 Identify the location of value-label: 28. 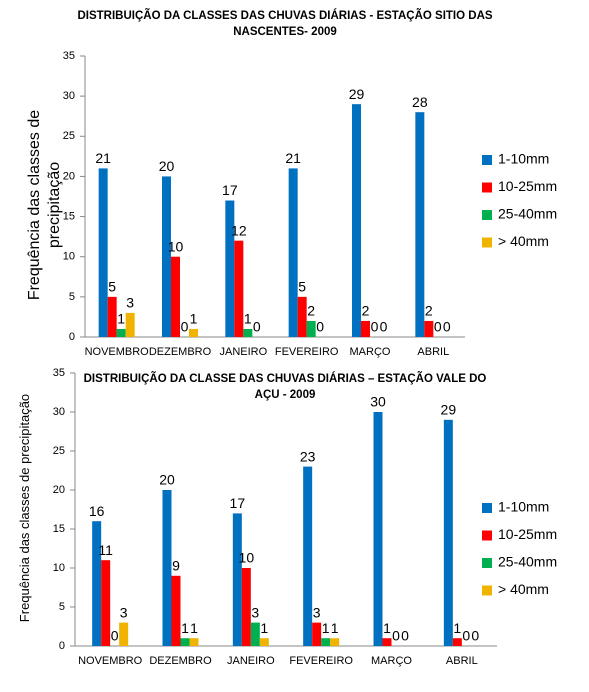
(420, 102).